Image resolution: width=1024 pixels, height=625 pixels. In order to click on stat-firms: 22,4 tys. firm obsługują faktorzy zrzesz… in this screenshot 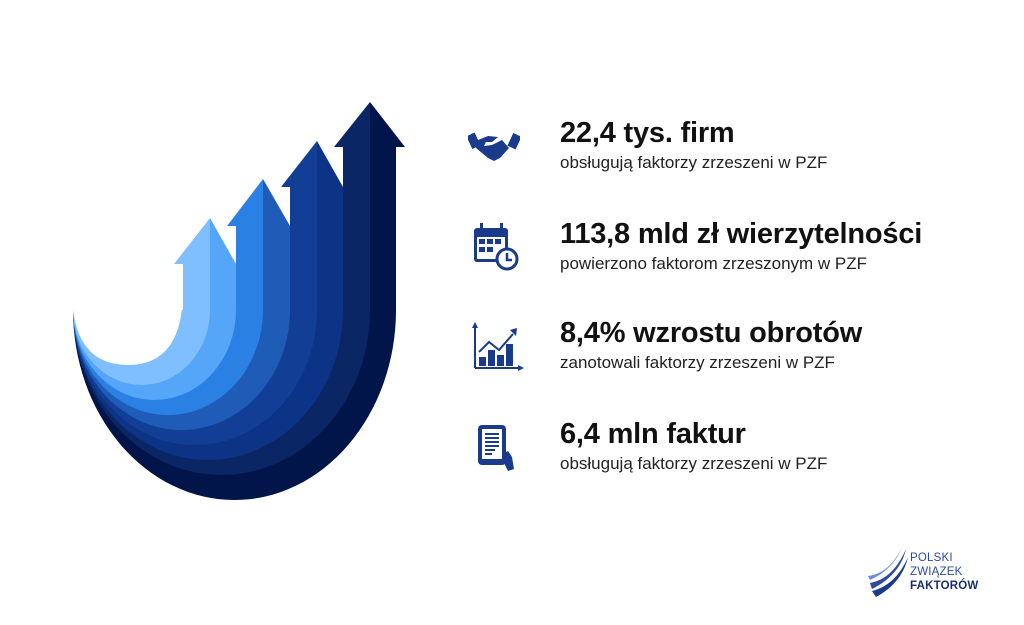, I will do `click(693, 145)`.